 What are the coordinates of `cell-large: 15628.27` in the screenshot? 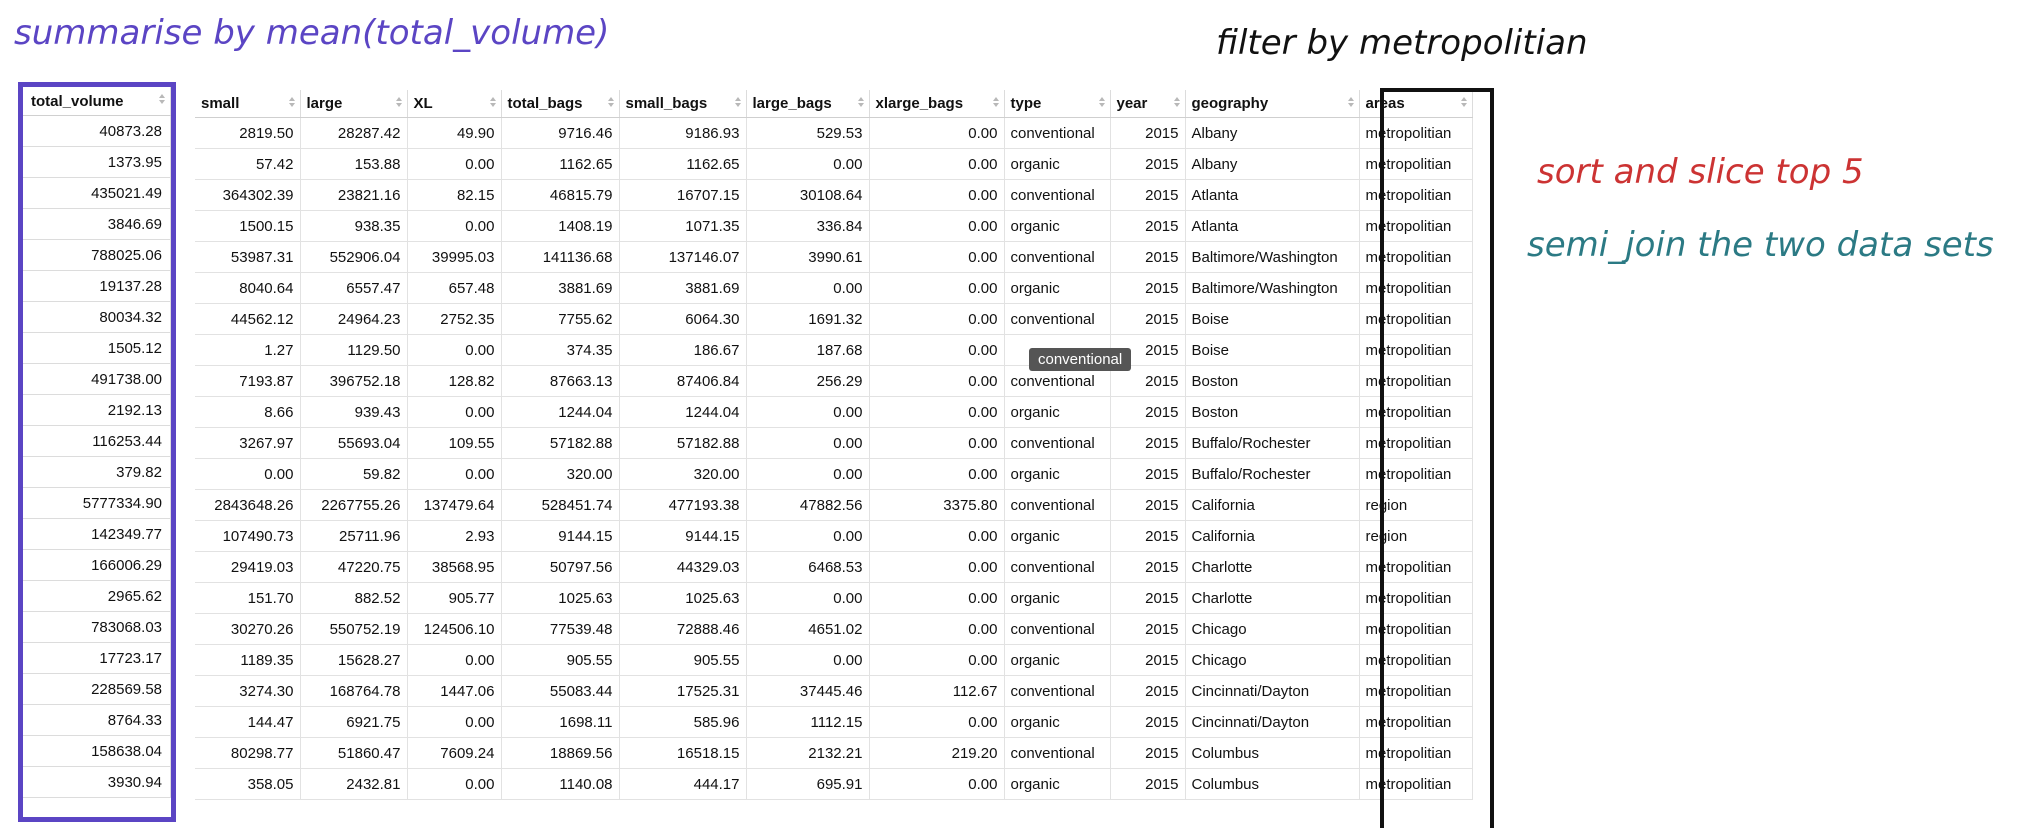 It's located at (354, 660).